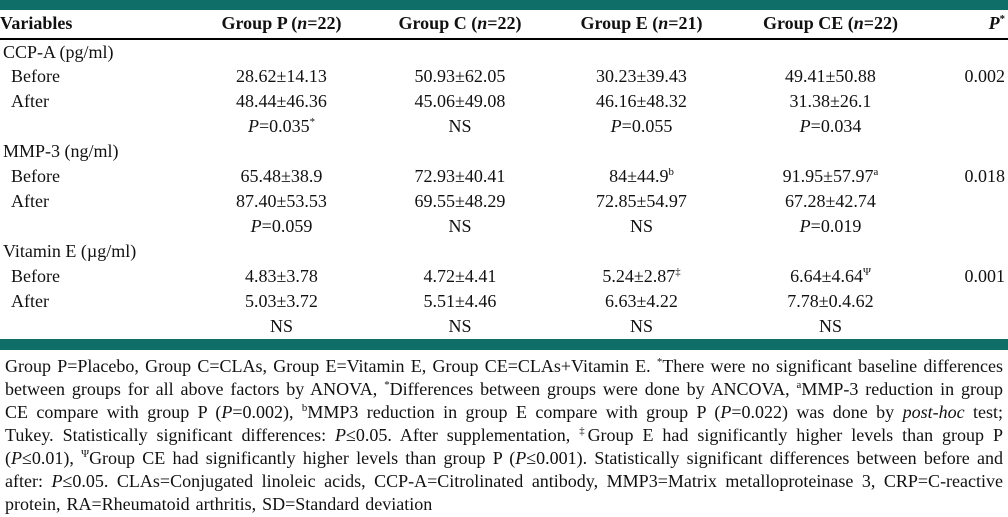 This screenshot has height=517, width=1008. What do you see at coordinates (281, 126) in the screenshot?
I see `pvalue-cell: P=0.035*` at bounding box center [281, 126].